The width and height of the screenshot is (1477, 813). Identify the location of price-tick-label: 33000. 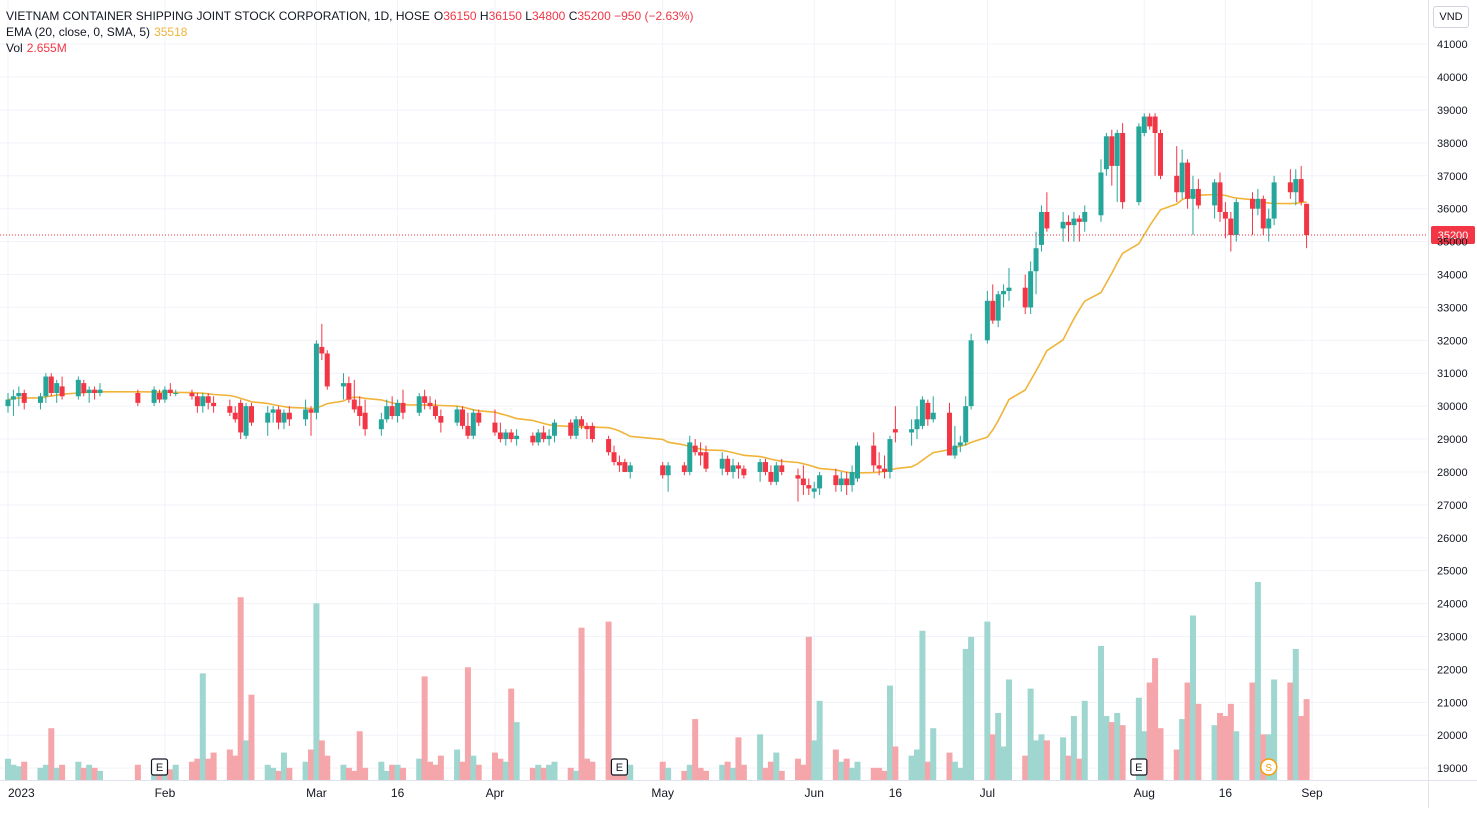
(1452, 308).